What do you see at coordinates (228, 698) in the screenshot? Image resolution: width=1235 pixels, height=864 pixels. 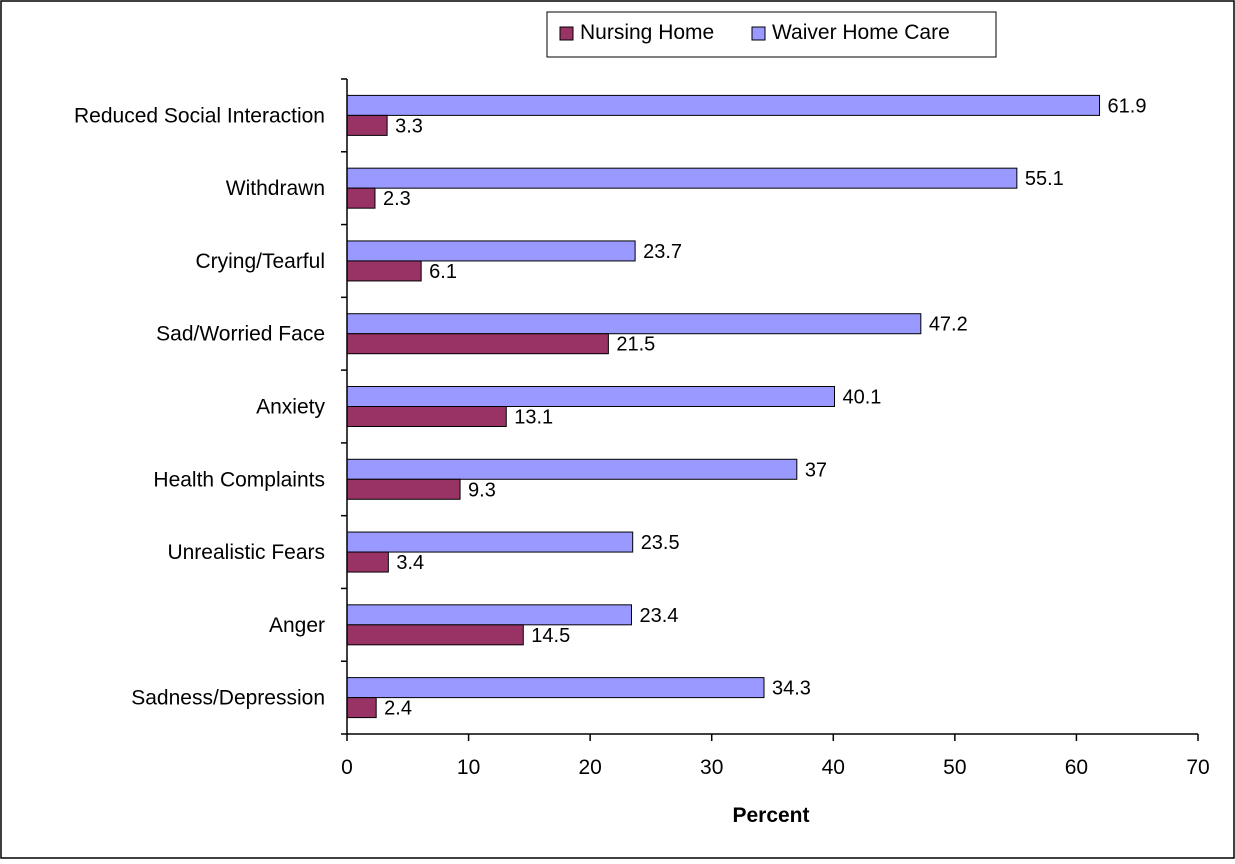 I see `y-tick-label: Sadness/Depression` at bounding box center [228, 698].